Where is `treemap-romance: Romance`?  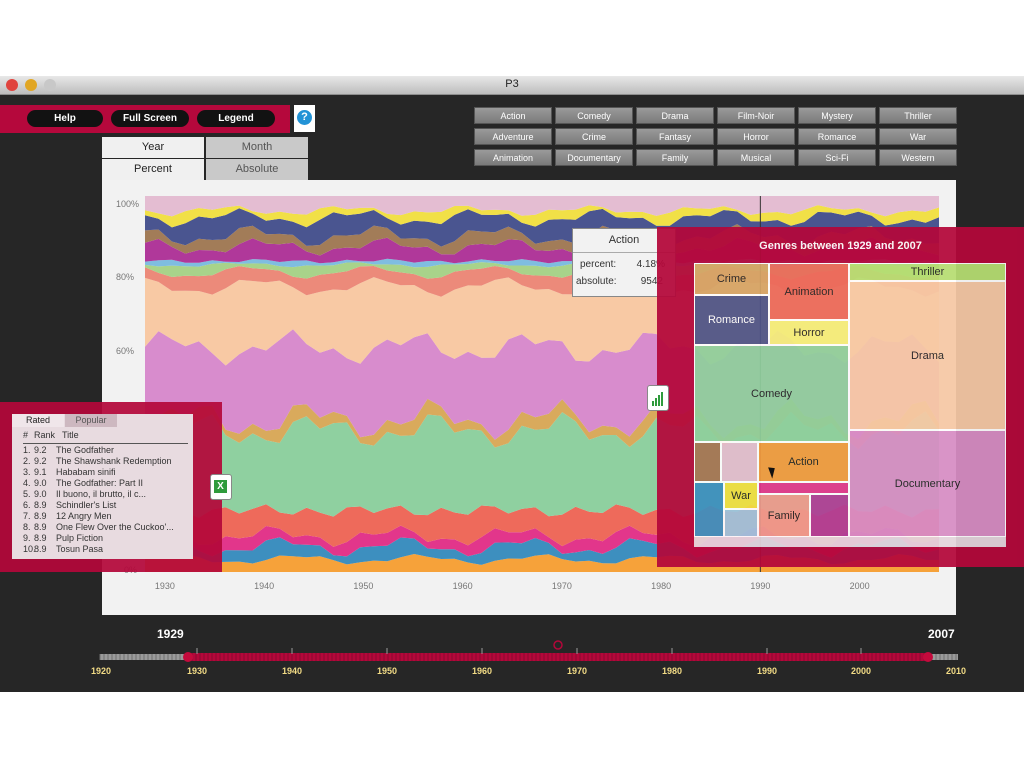
treemap-romance: Romance is located at coordinates (731, 320).